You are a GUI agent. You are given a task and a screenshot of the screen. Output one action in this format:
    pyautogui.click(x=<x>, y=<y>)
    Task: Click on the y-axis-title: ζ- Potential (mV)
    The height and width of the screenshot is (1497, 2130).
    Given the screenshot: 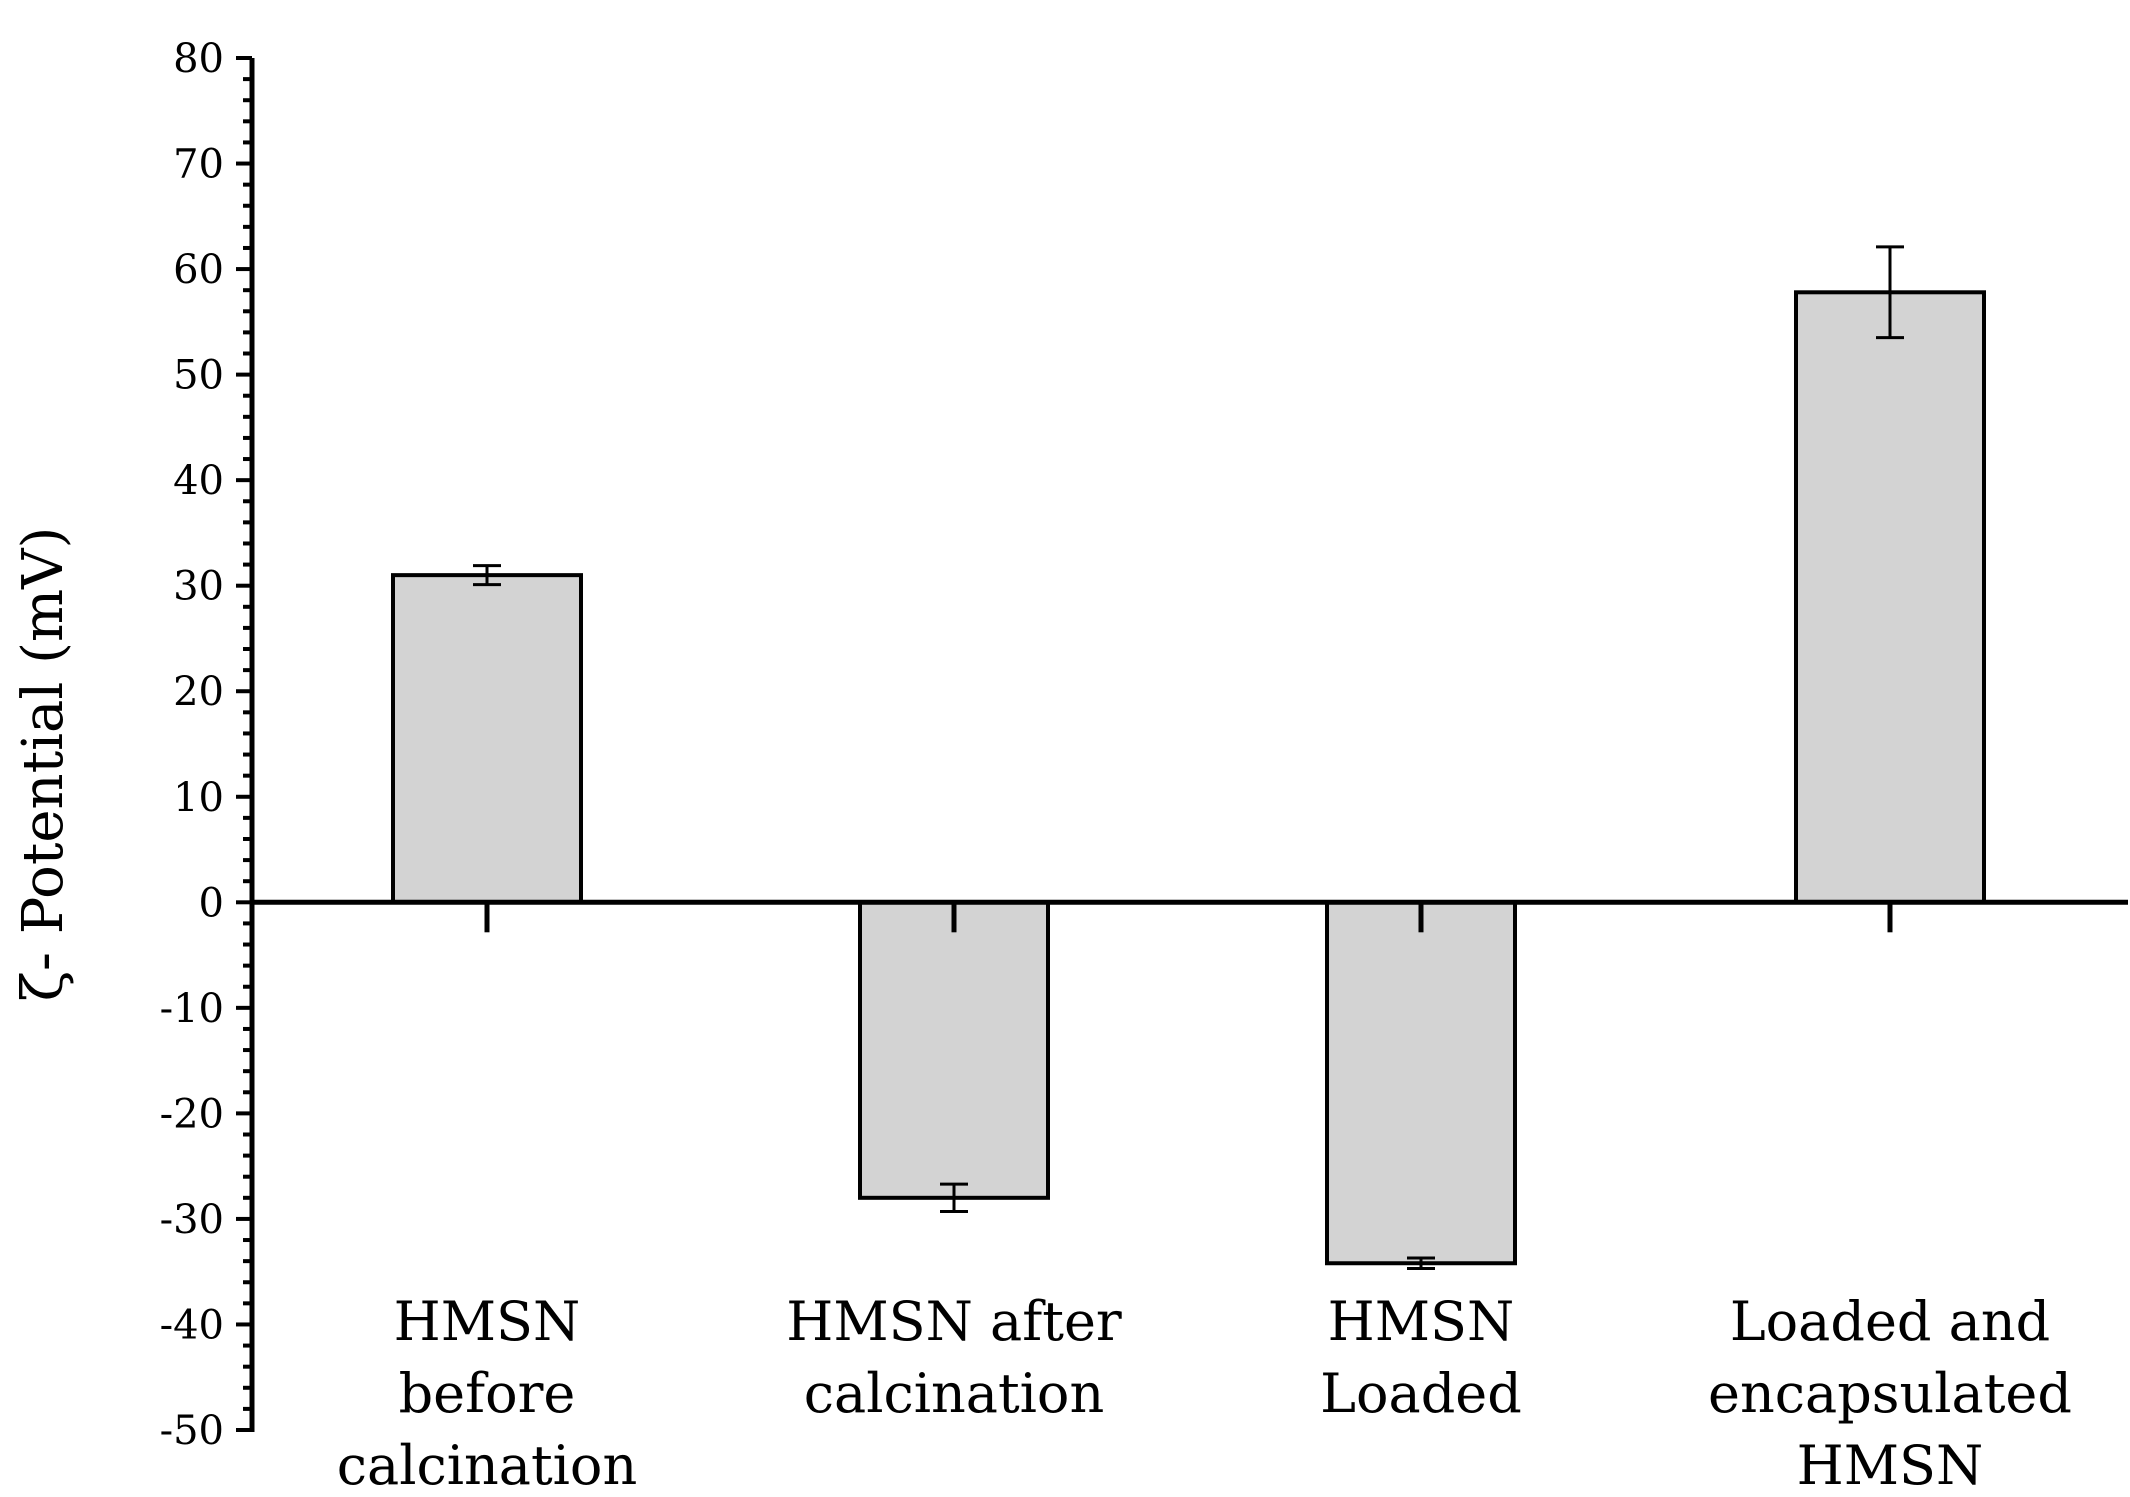 What is the action you would take?
    pyautogui.click(x=43, y=764)
    